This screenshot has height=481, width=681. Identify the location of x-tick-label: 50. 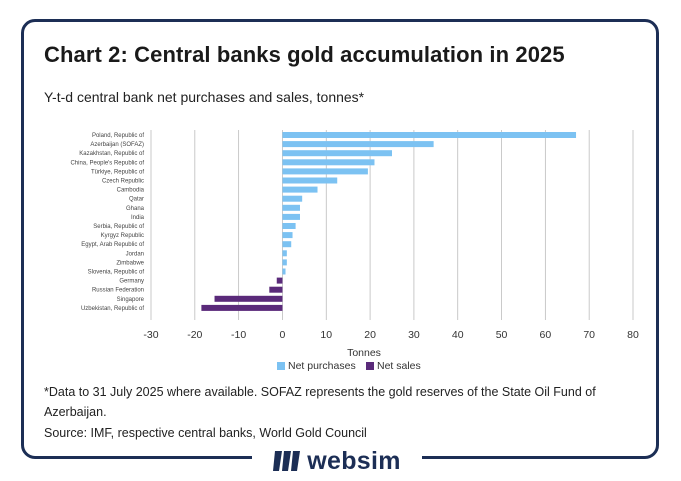
(502, 335).